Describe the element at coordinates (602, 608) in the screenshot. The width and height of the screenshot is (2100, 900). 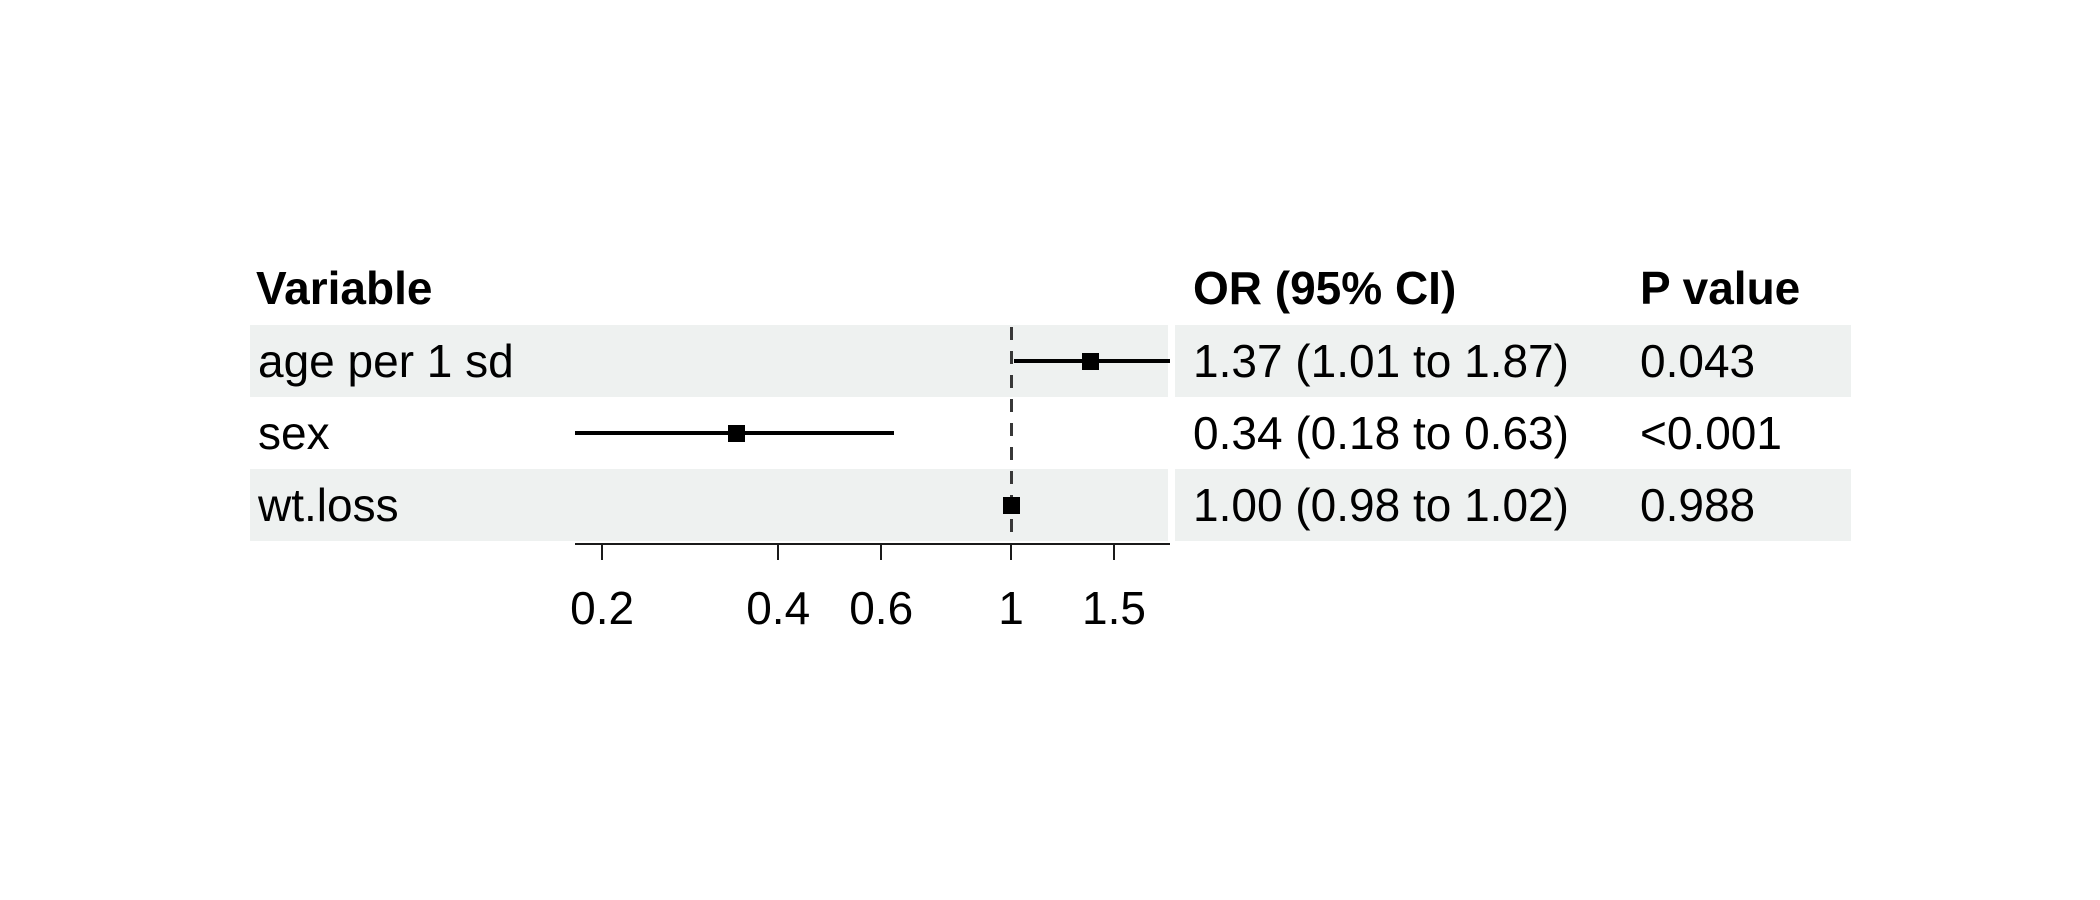
I see `tick-label: 0.2` at that location.